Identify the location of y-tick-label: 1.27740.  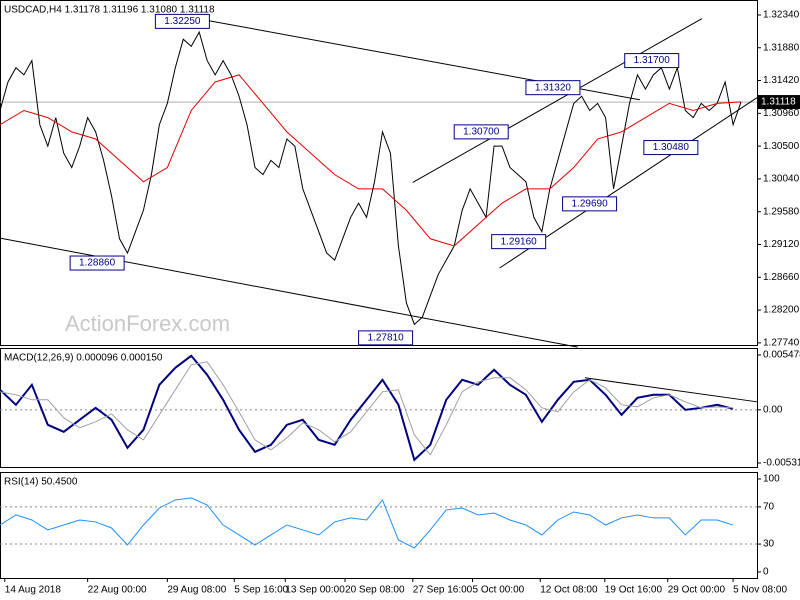
(781, 343).